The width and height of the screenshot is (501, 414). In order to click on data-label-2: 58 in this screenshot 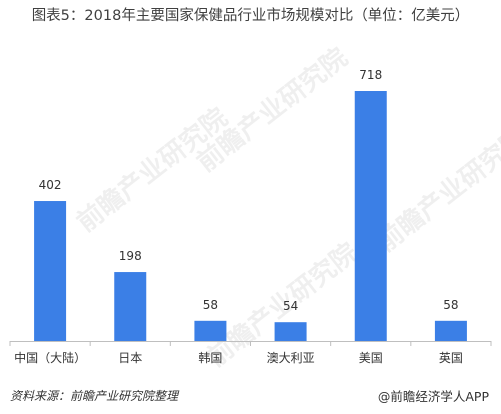, I will do `click(210, 305)`.